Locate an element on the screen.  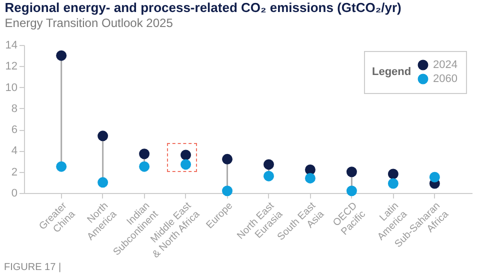
y-tick-label: 12 is located at coordinates (11, 66).